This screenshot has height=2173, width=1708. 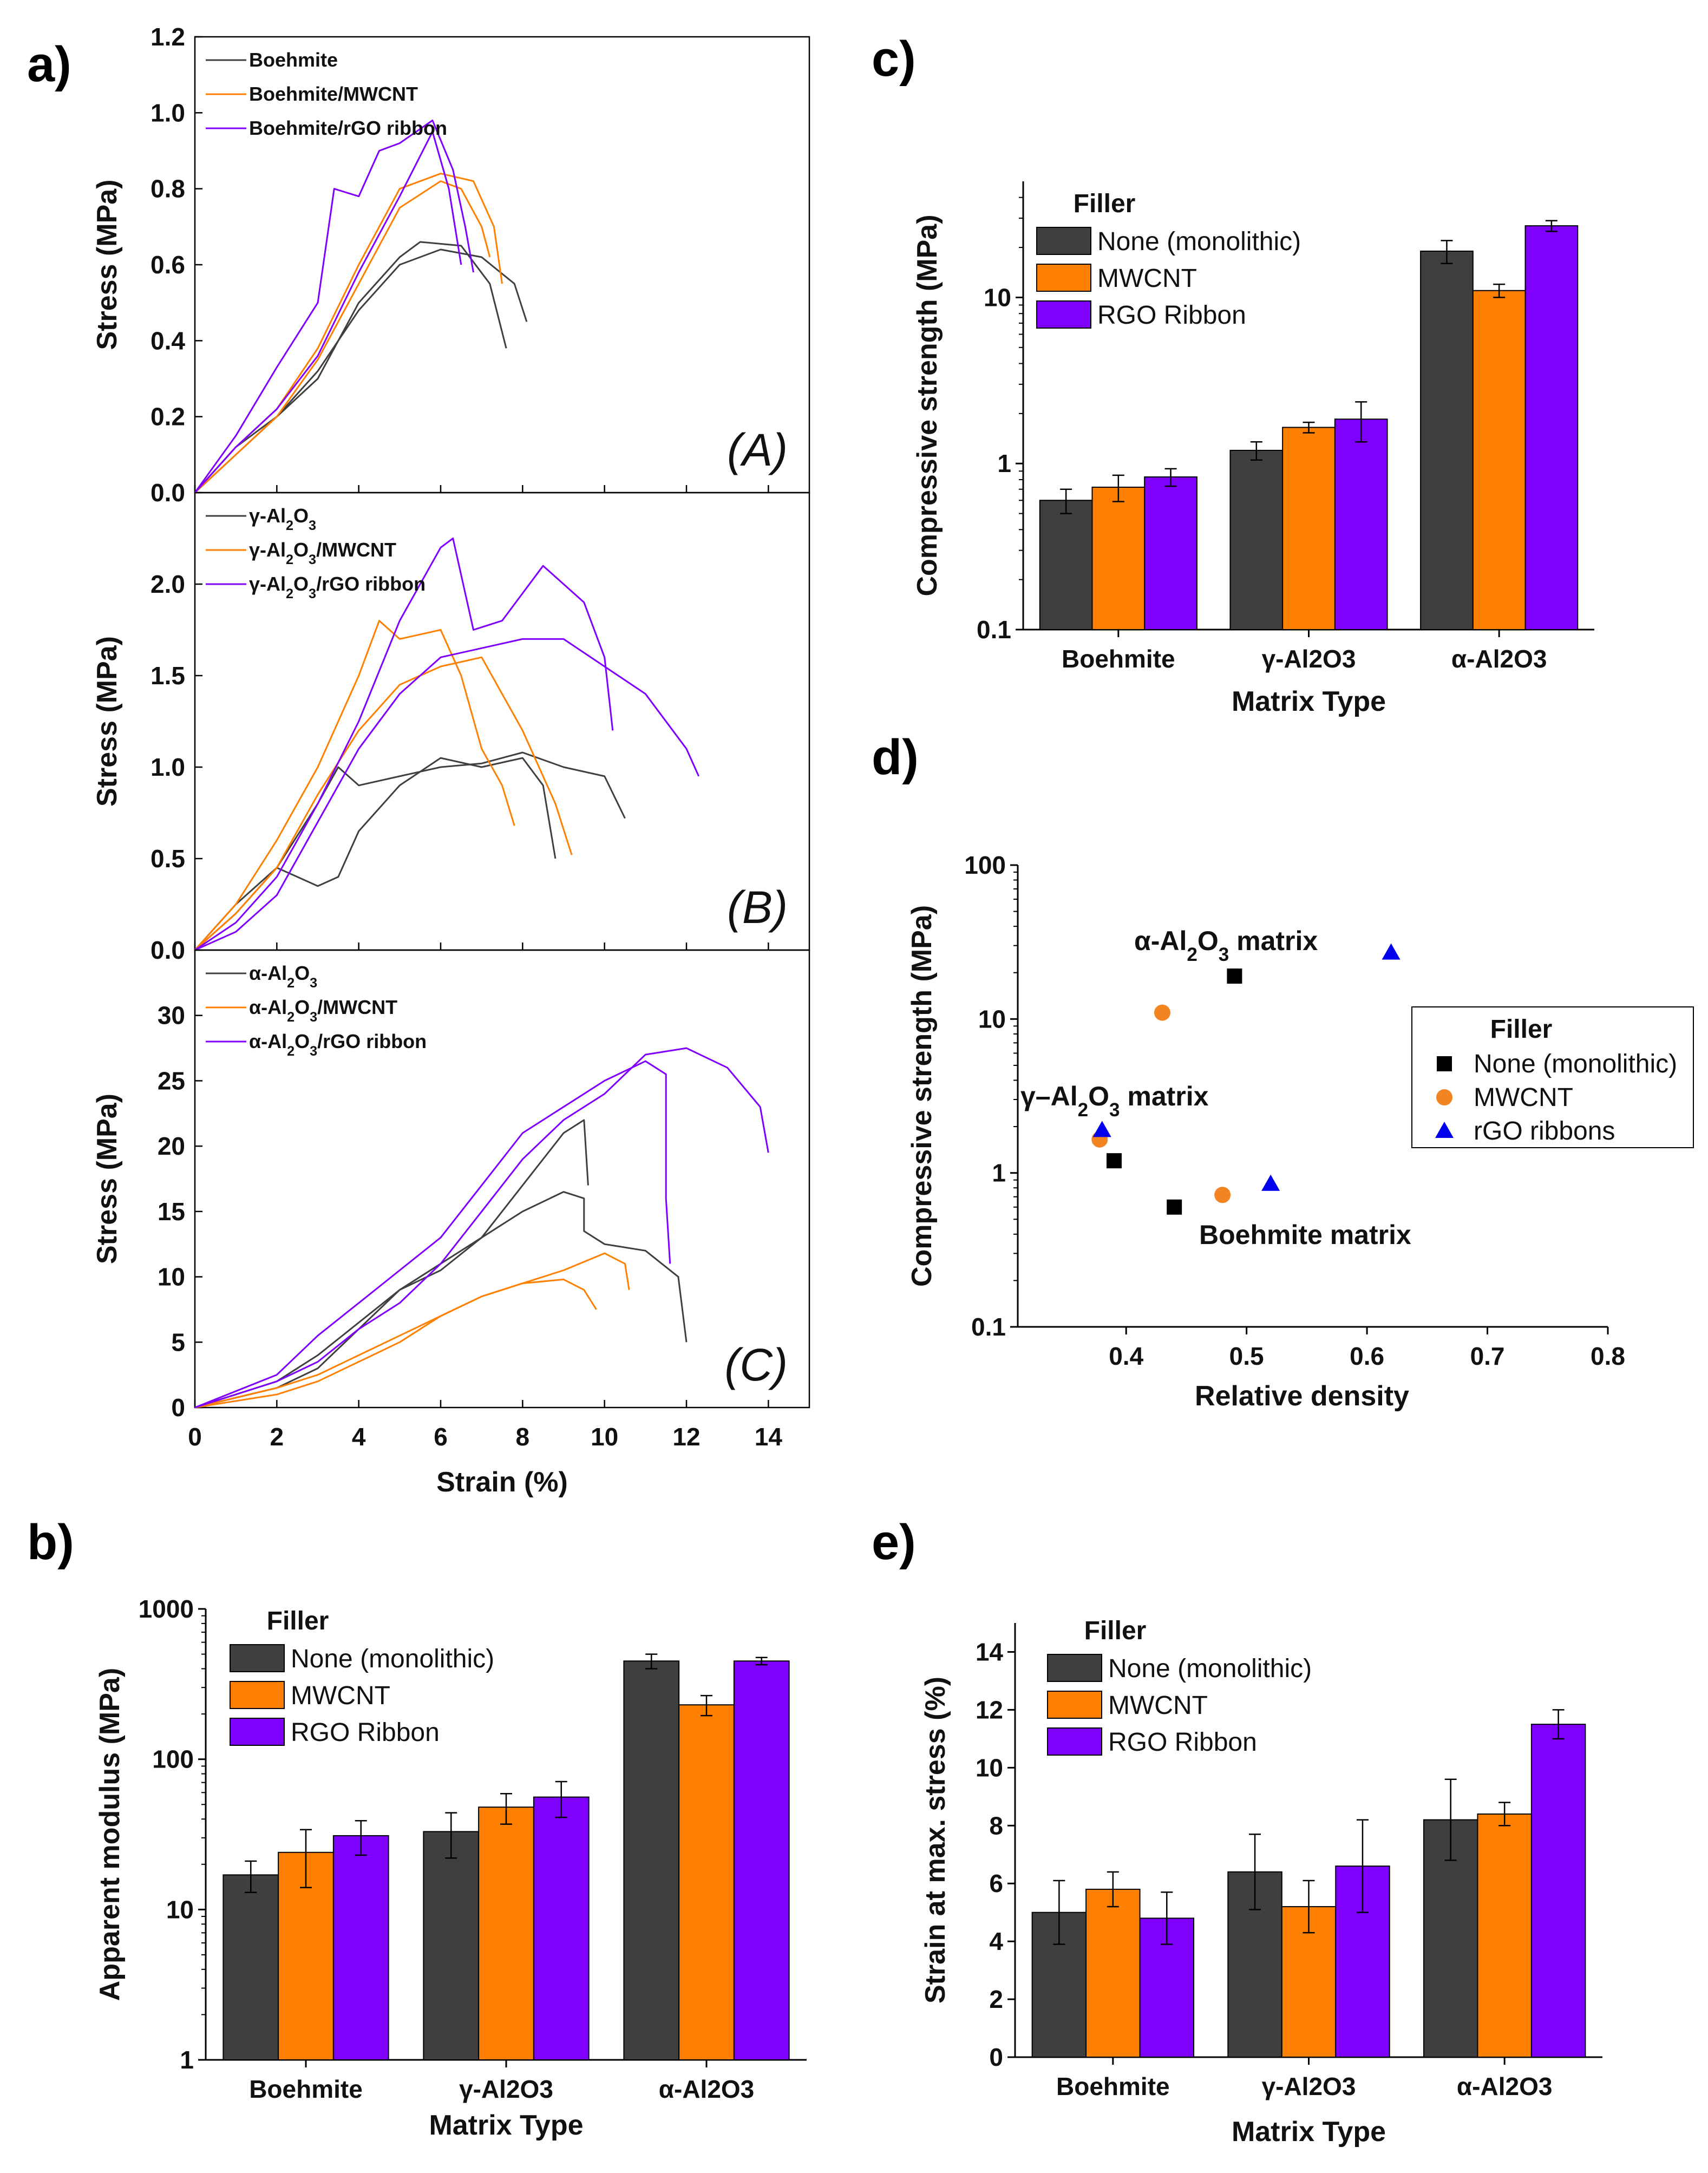 I want to click on y-axis-title: Strain at max. stress (%), so click(x=935, y=1840).